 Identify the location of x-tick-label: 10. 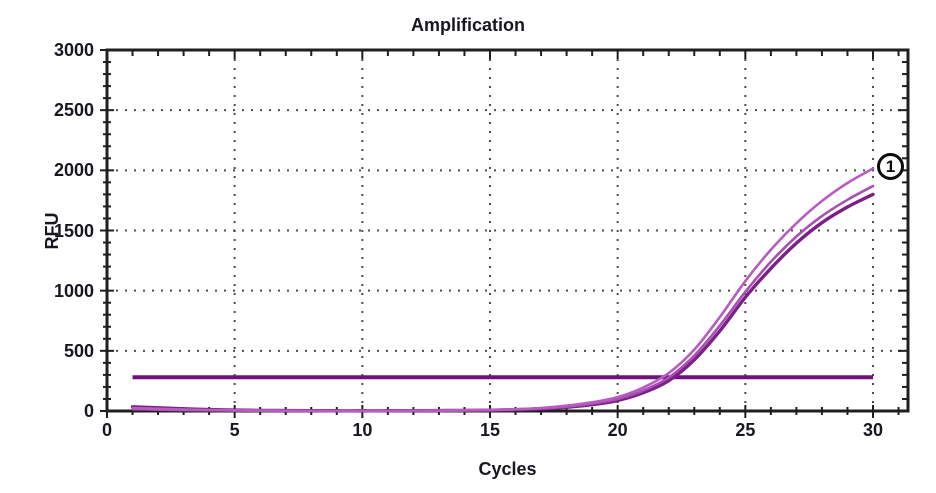
(362, 430).